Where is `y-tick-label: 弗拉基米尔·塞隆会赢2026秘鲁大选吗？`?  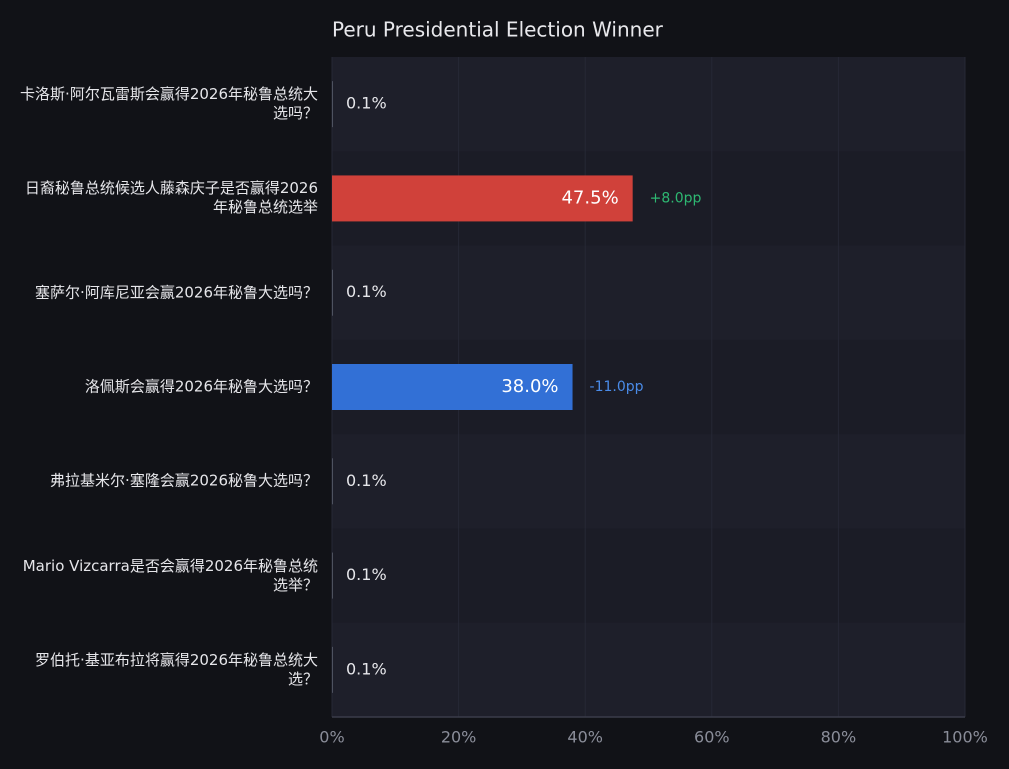
y-tick-label: 弗拉基米尔·塞隆会赢2026秘鲁大选吗？ is located at coordinates (184, 480).